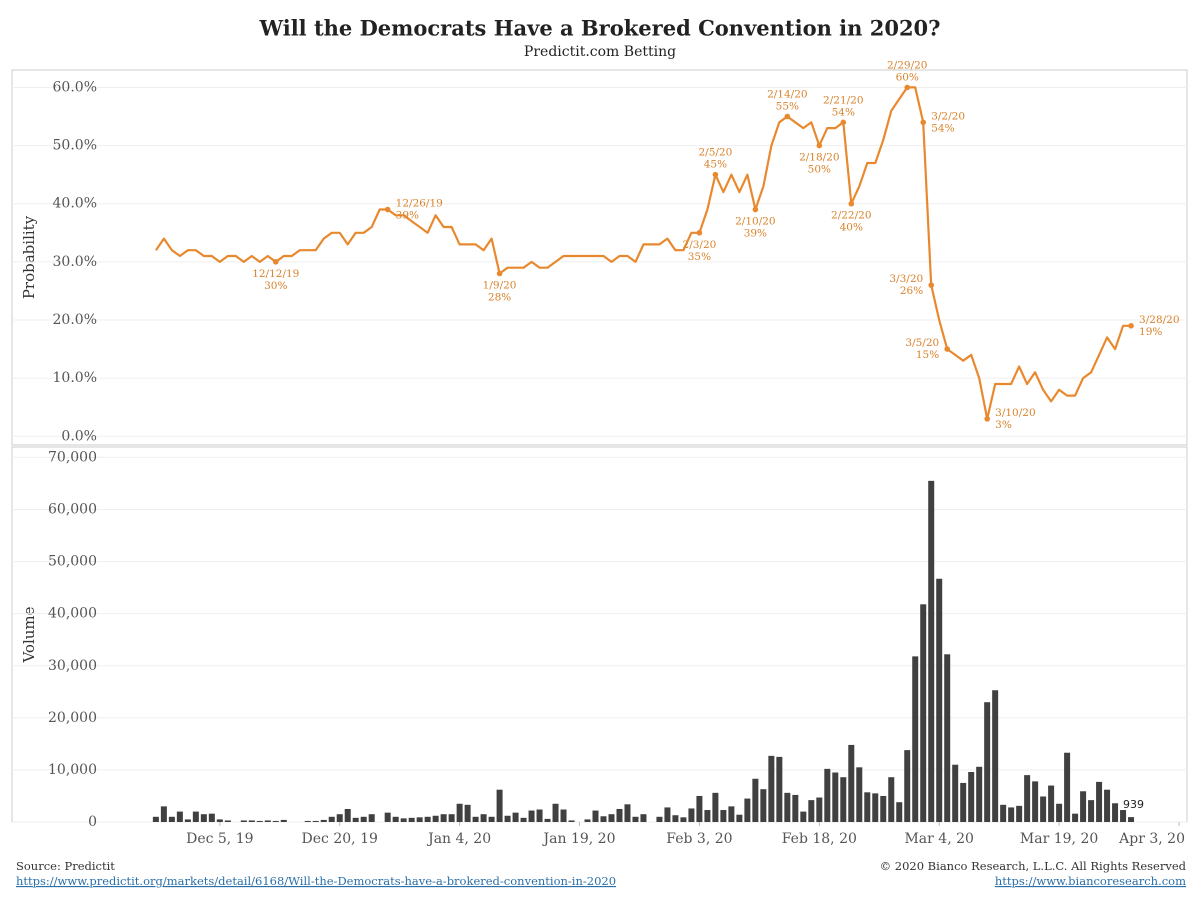 The height and width of the screenshot is (900, 1200). What do you see at coordinates (75, 262) in the screenshot?
I see `y-tick-label: 30.0%` at bounding box center [75, 262].